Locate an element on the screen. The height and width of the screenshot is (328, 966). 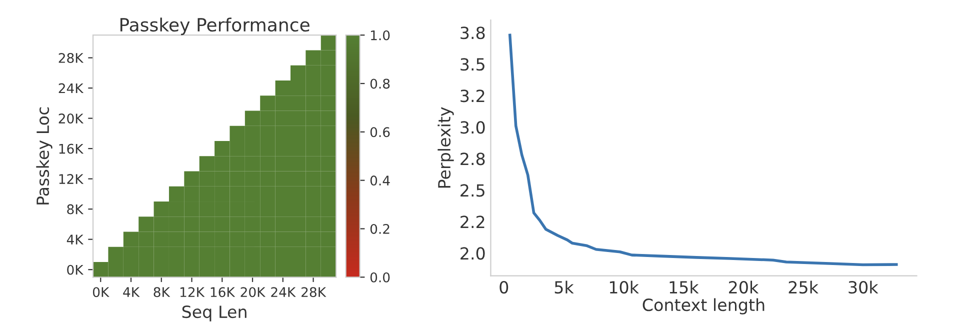
x-axis-title: Seq Len is located at coordinates (214, 314).